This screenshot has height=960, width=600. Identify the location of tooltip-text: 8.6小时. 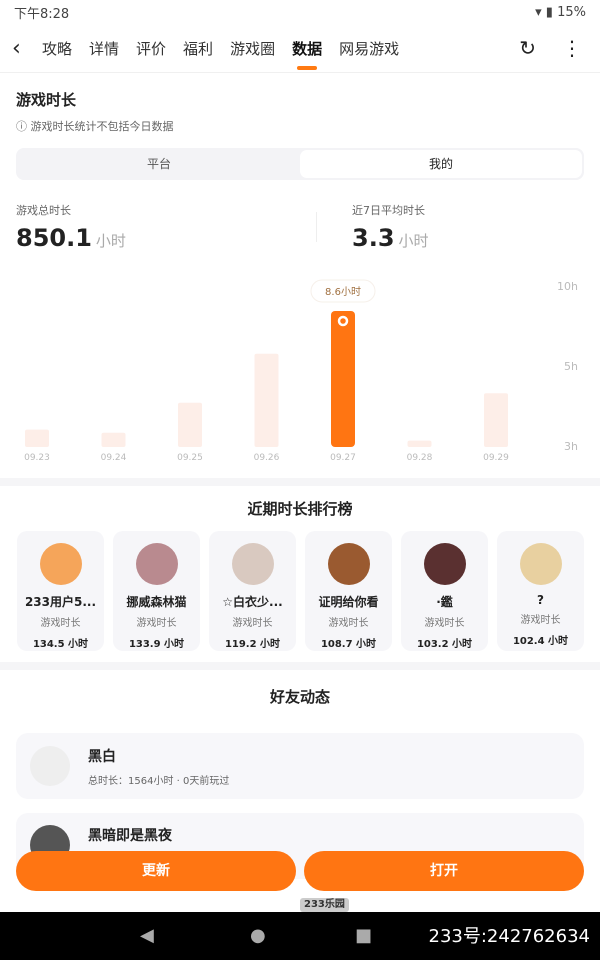
(343, 292).